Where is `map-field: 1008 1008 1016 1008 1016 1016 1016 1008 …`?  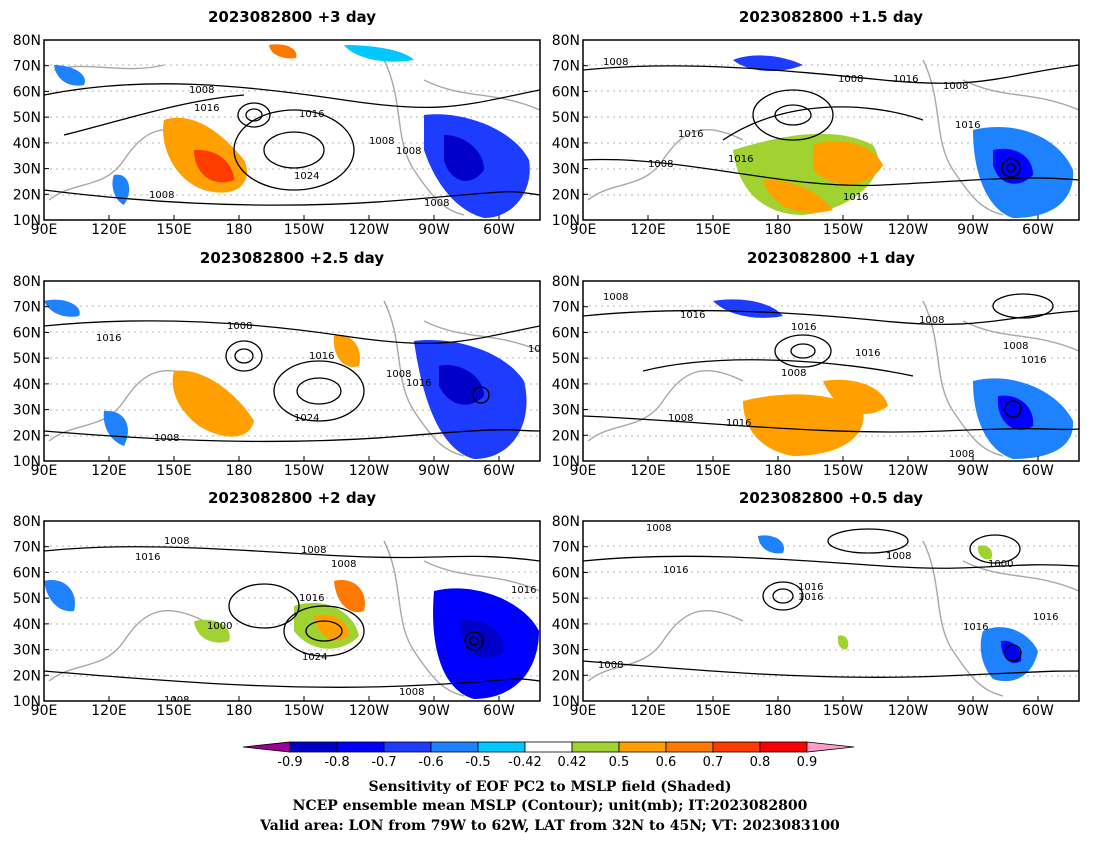 map-field: 1008 1008 1016 1008 1016 1016 1016 1008 … is located at coordinates (831, 136).